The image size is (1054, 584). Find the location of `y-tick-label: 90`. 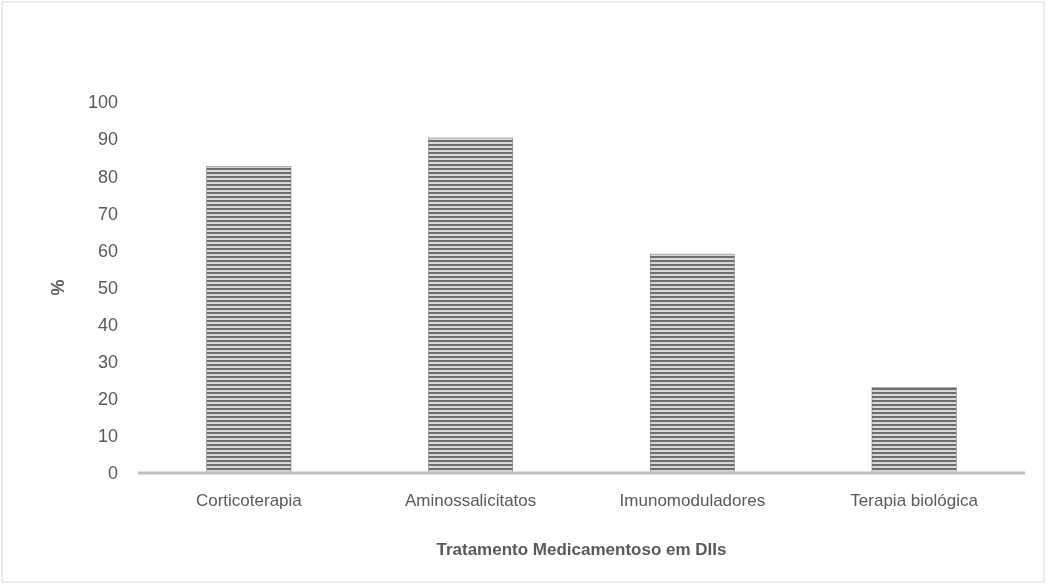

y-tick-label: 90 is located at coordinates (107, 139).